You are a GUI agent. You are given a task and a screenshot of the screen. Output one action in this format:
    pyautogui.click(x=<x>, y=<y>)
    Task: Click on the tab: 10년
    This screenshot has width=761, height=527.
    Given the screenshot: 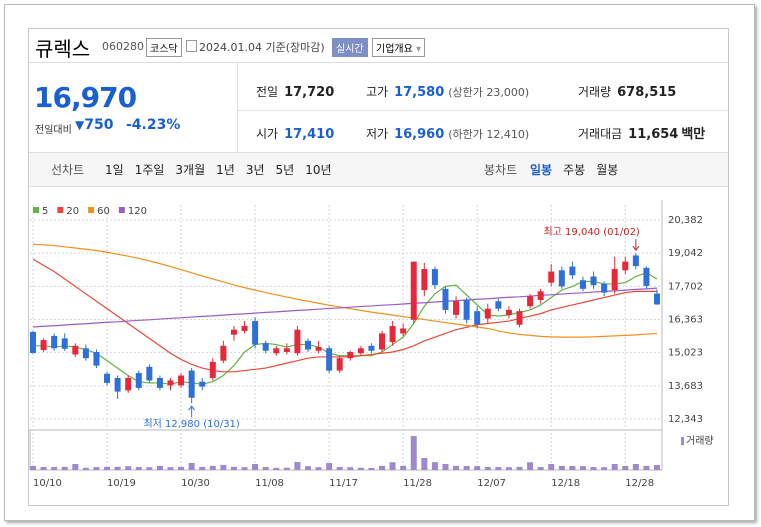 What is the action you would take?
    pyautogui.click(x=318, y=170)
    